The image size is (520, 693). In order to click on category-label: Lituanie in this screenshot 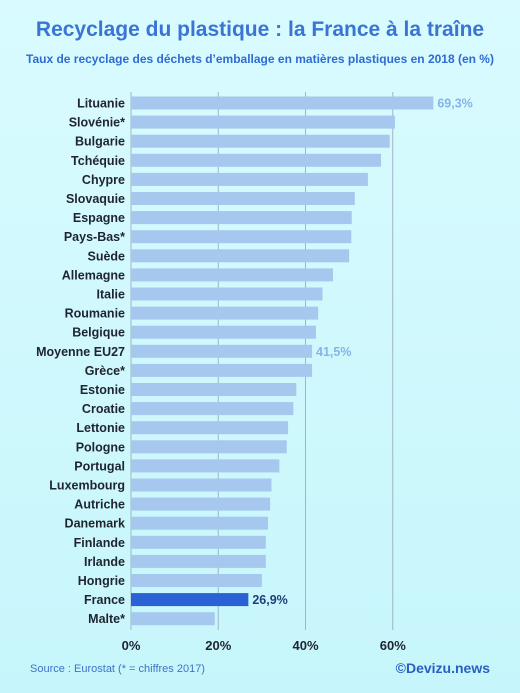, I will do `click(101, 104)`.